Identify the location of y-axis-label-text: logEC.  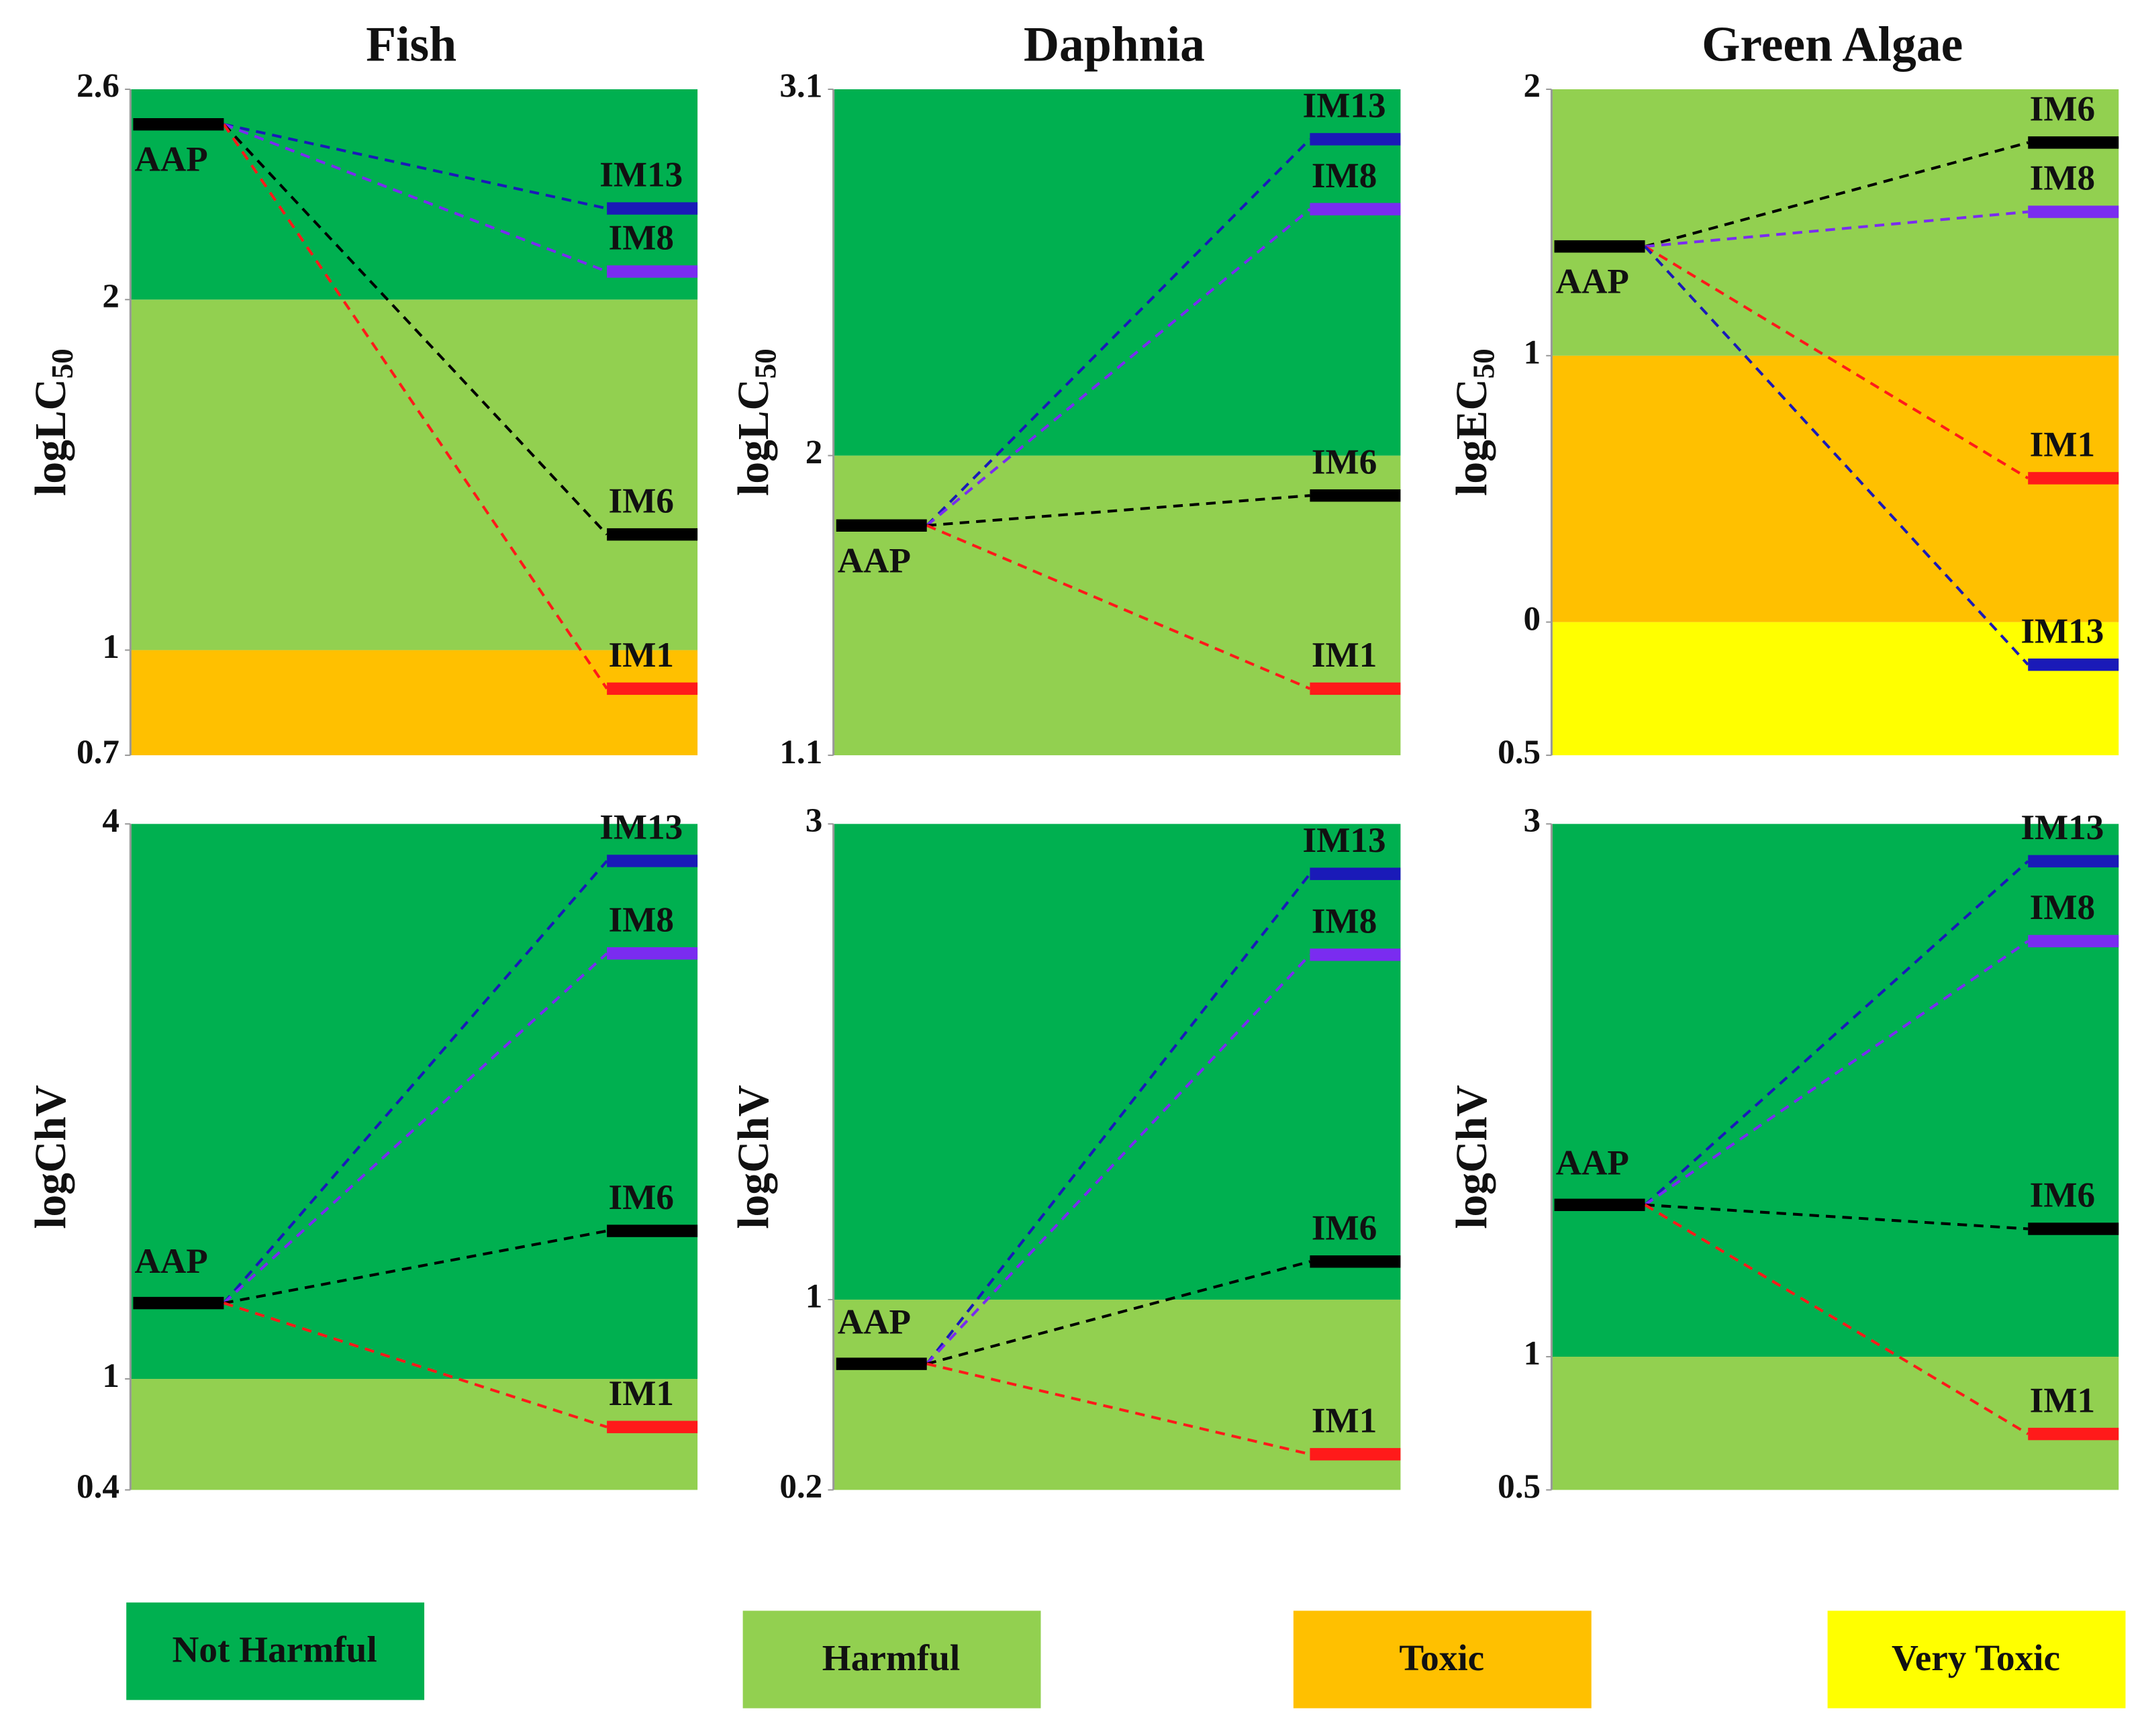
(1472, 437).